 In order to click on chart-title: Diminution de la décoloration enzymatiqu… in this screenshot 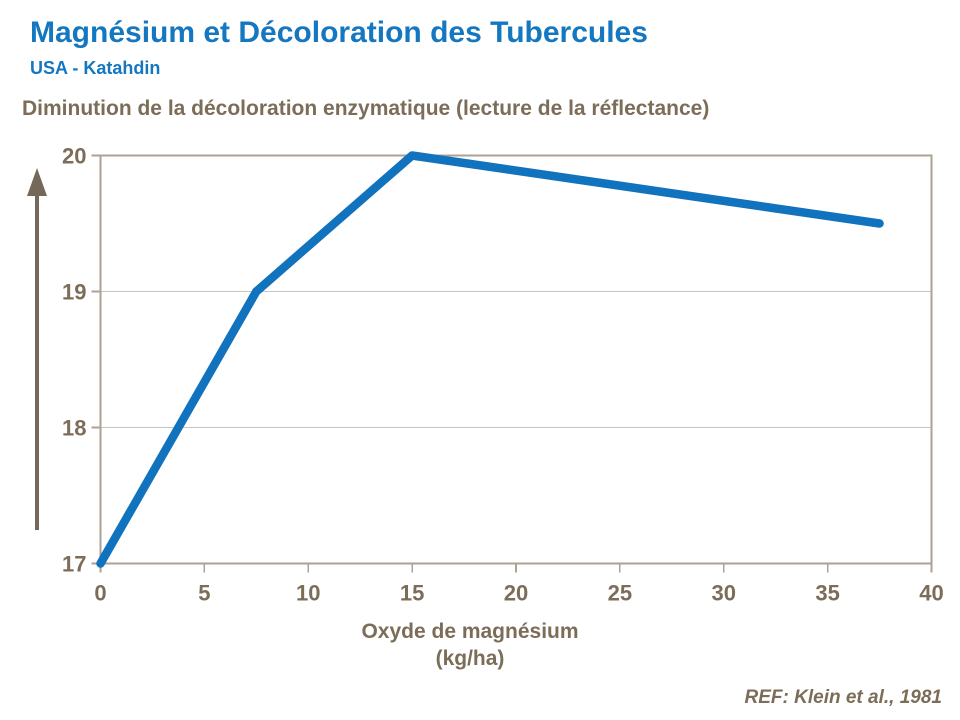, I will do `click(366, 108)`.